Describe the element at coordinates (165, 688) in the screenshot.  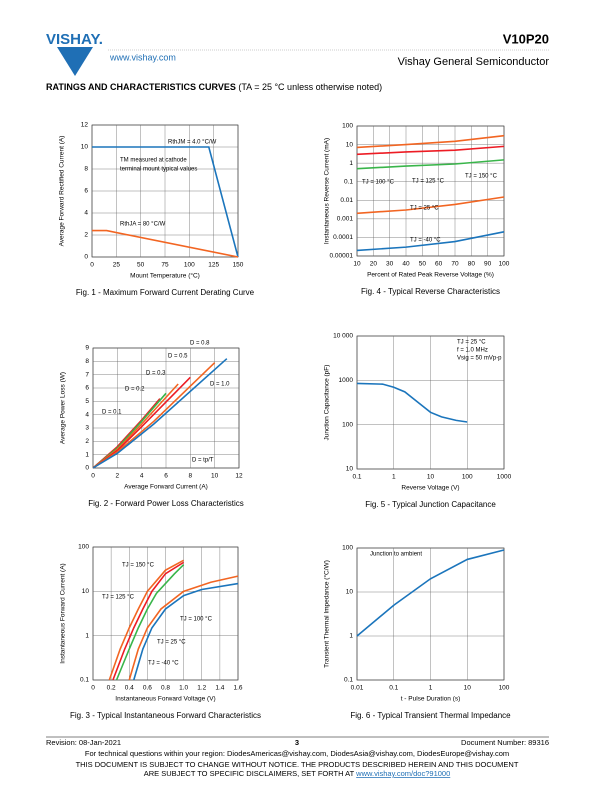
I see `x-tick-label: 0.8` at that location.